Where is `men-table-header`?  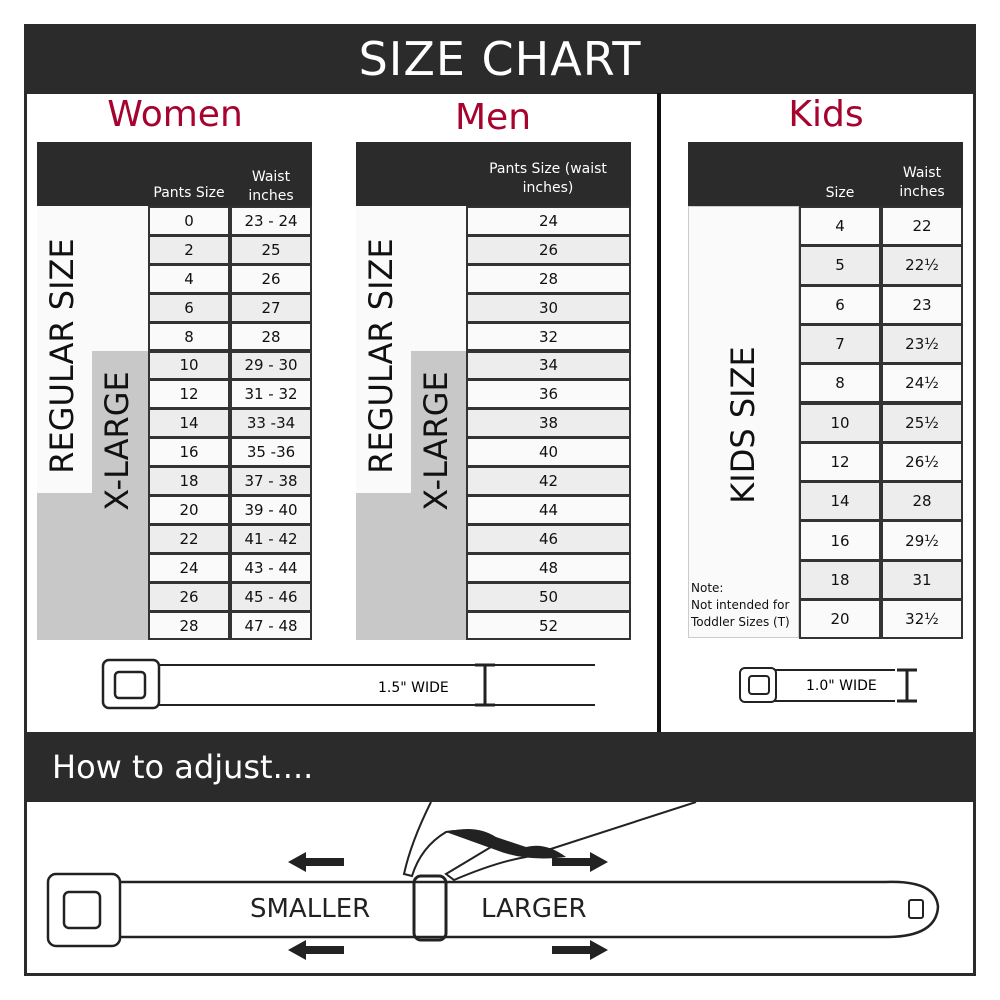 men-table-header is located at coordinates (493, 174).